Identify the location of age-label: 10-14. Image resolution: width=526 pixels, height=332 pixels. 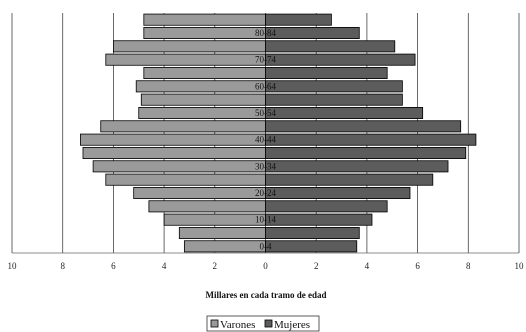
(265, 220).